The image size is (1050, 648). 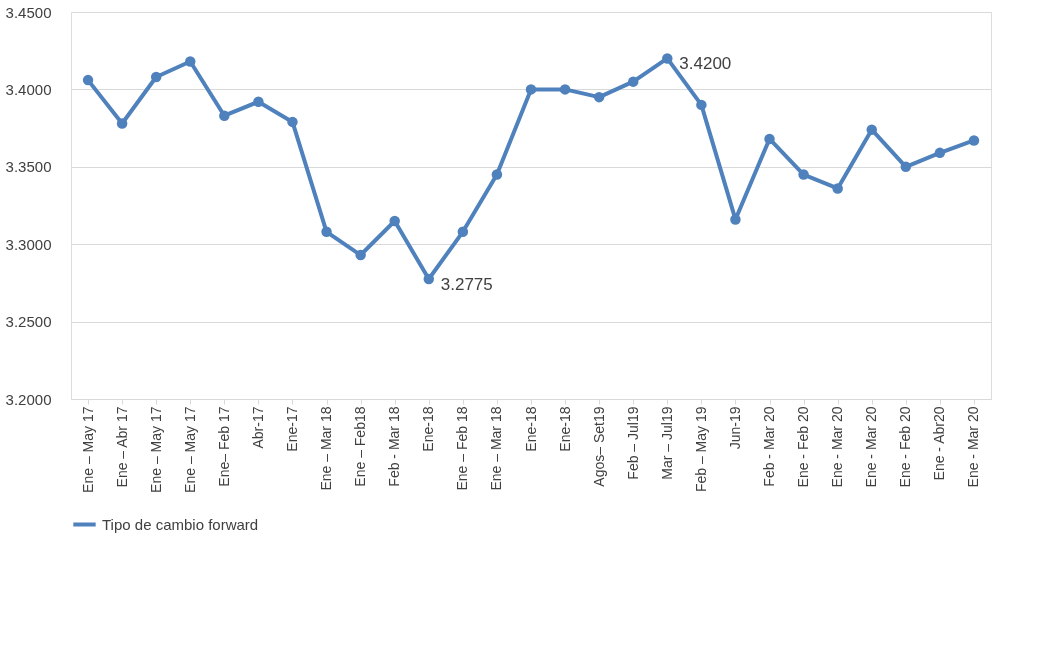 I want to click on y-tick-label: 3.4500, so click(x=28, y=12).